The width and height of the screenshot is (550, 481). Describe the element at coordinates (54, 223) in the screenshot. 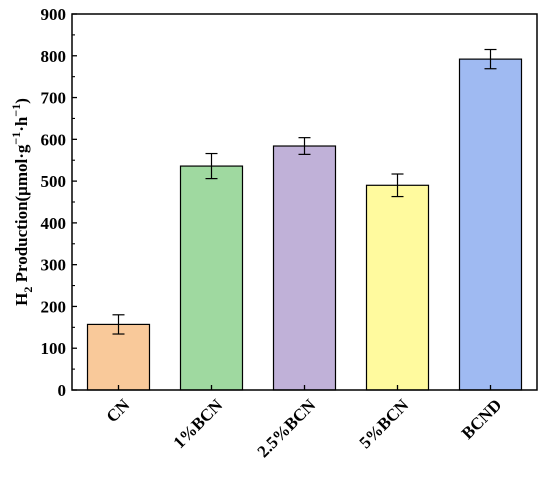

I see `y-tick-label: 400` at that location.